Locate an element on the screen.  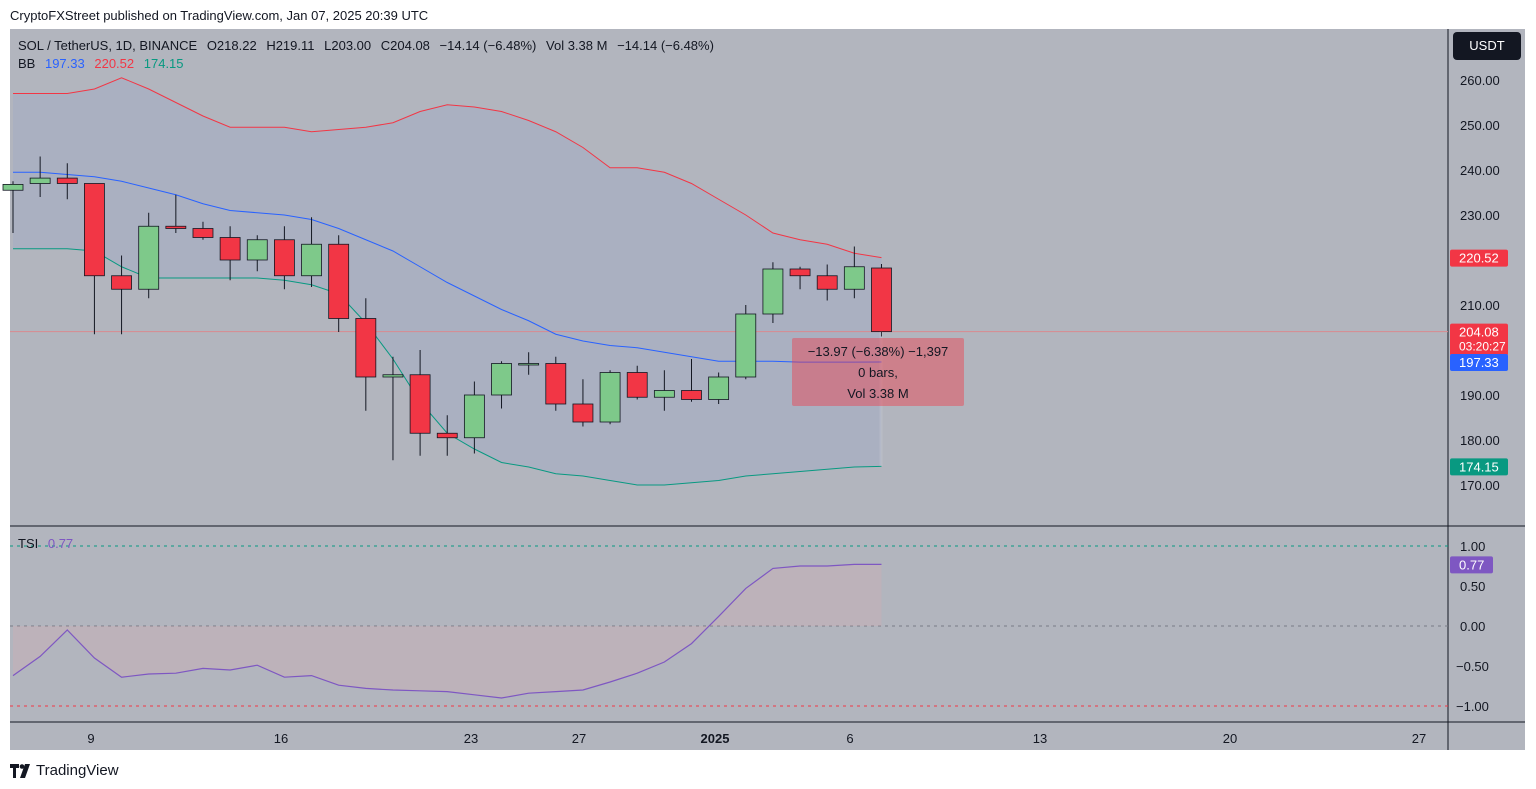
price-tick-label: 170.00 is located at coordinates (1480, 485).